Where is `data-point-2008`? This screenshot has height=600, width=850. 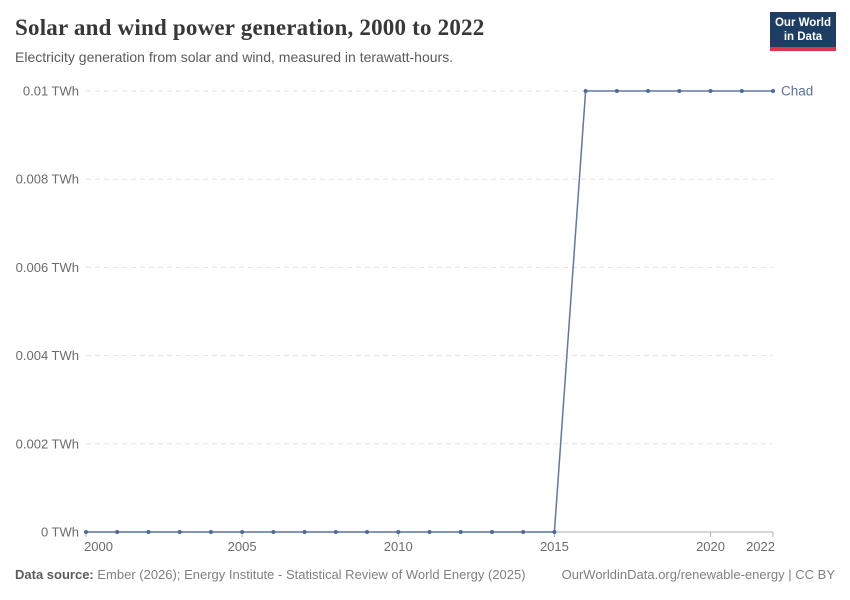
data-point-2008 is located at coordinates (335, 532).